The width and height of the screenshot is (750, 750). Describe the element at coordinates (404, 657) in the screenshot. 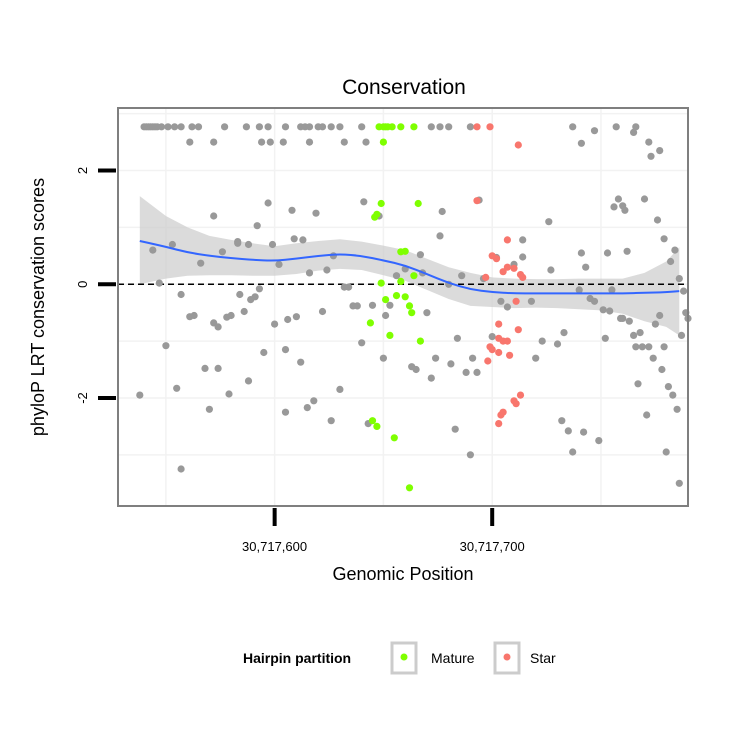

I see `legend-swatch-mature` at that location.